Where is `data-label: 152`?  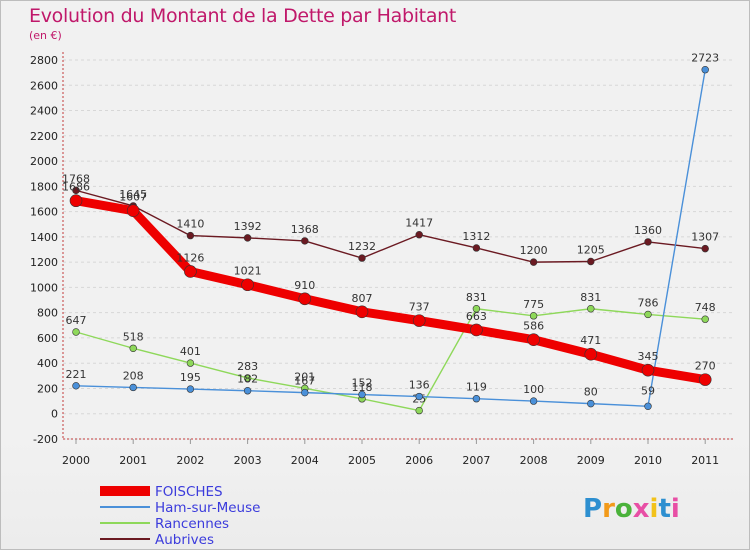 data-label: 152 is located at coordinates (362, 383).